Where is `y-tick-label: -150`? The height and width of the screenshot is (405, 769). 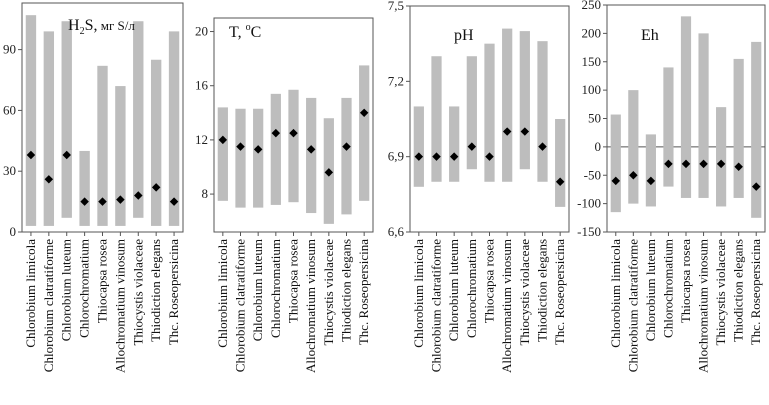
y-tick-label: -150 is located at coordinates (589, 231).